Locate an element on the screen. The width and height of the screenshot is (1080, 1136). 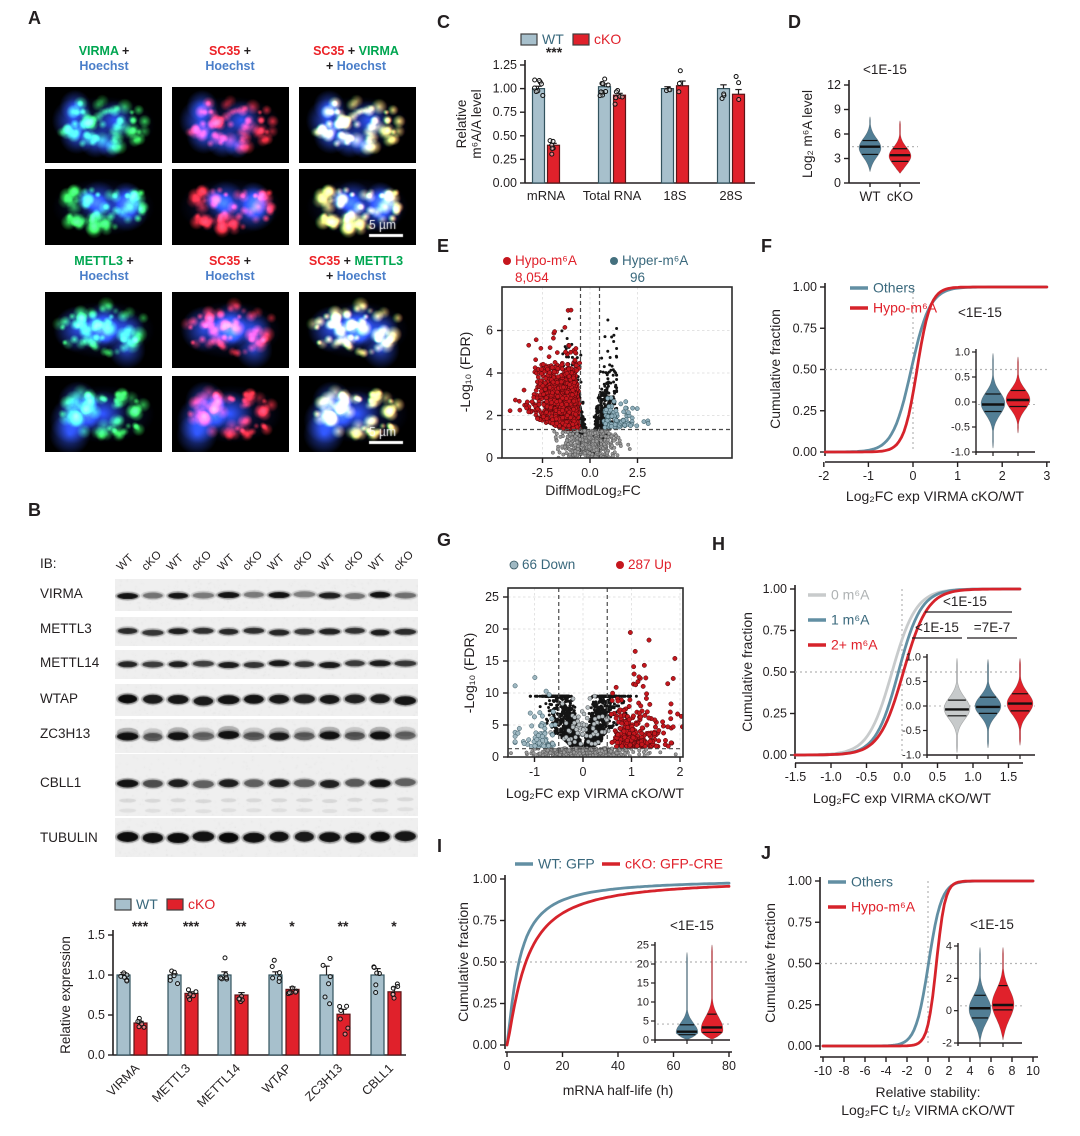
y-tick-label: 1.00 is located at coordinates (805, 287).